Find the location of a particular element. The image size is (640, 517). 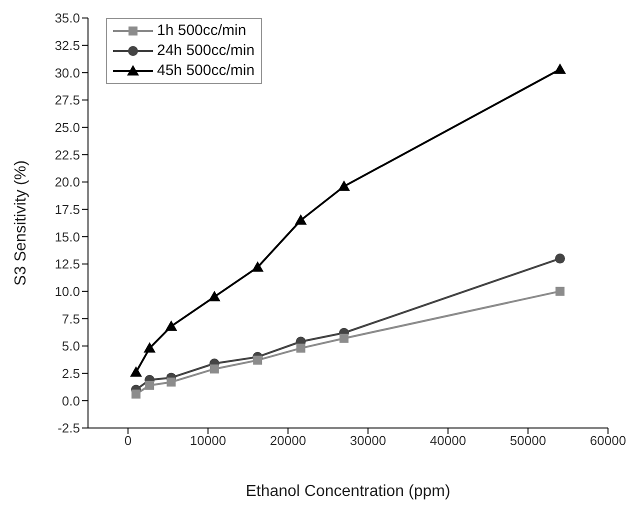

legend-label: 1h 500cc/min is located at coordinates (201, 31).